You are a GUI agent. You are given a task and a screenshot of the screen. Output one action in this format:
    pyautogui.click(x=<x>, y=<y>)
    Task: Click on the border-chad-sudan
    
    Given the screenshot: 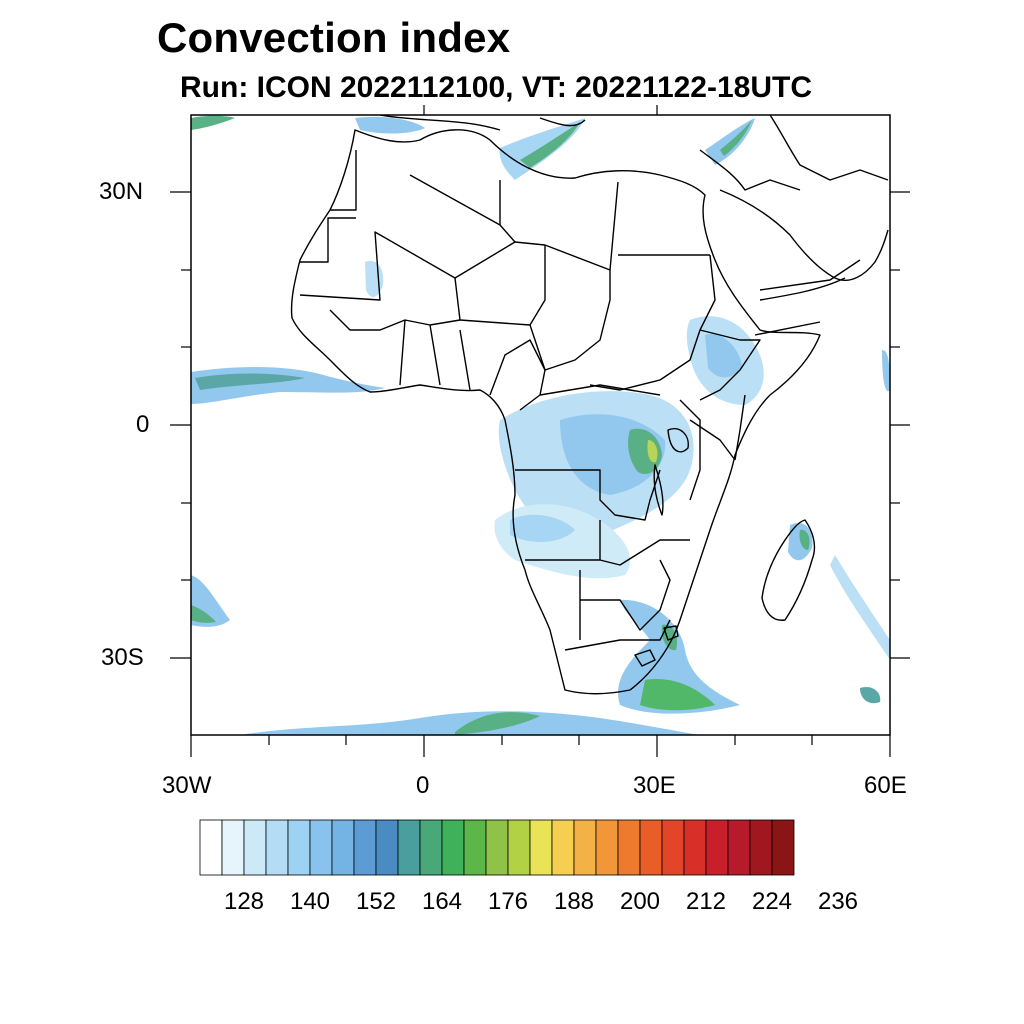 What is the action you would take?
    pyautogui.click(x=570, y=320)
    